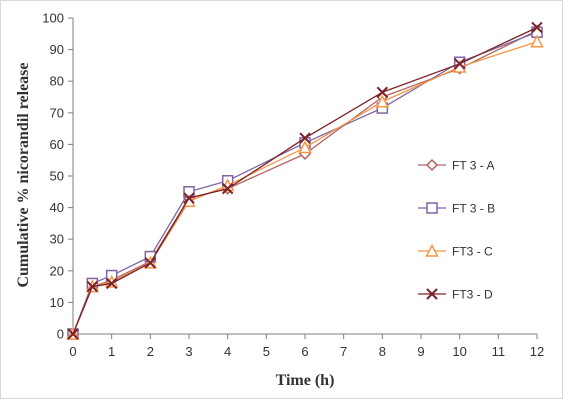 The image size is (575, 407). I want to click on legend-label: FT 3 - B, so click(473, 209).